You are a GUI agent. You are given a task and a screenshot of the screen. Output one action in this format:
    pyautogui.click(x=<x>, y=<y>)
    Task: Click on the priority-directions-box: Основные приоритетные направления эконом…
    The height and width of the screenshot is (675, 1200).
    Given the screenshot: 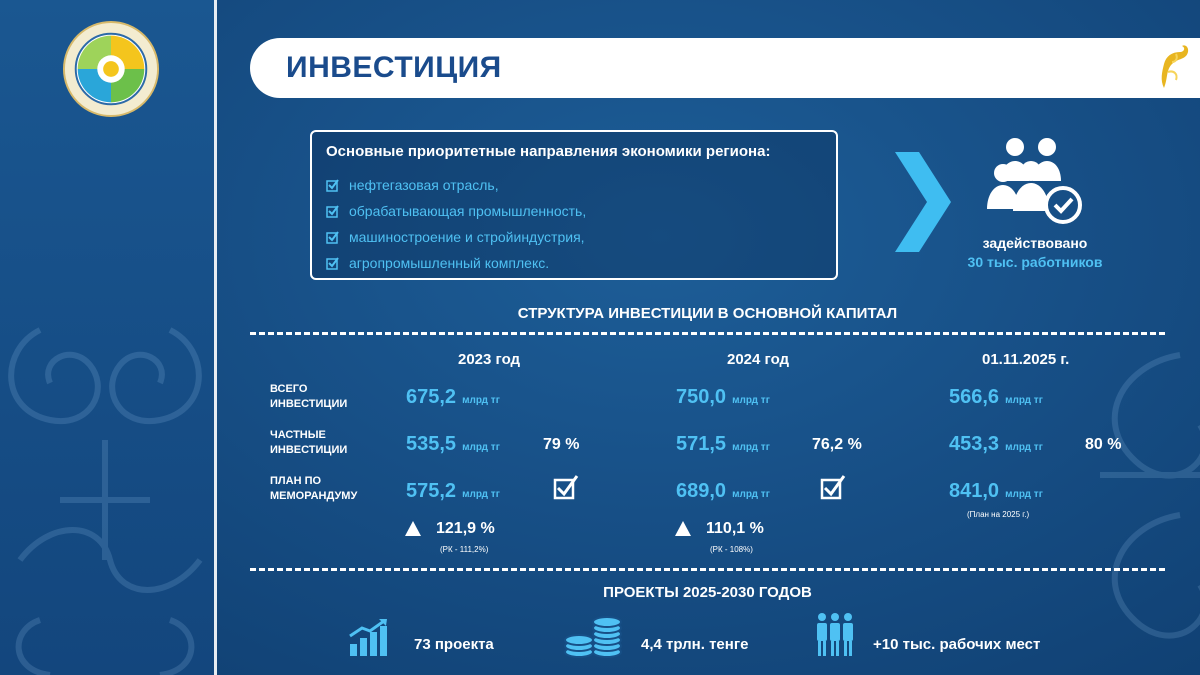 What is the action you would take?
    pyautogui.click(x=574, y=205)
    